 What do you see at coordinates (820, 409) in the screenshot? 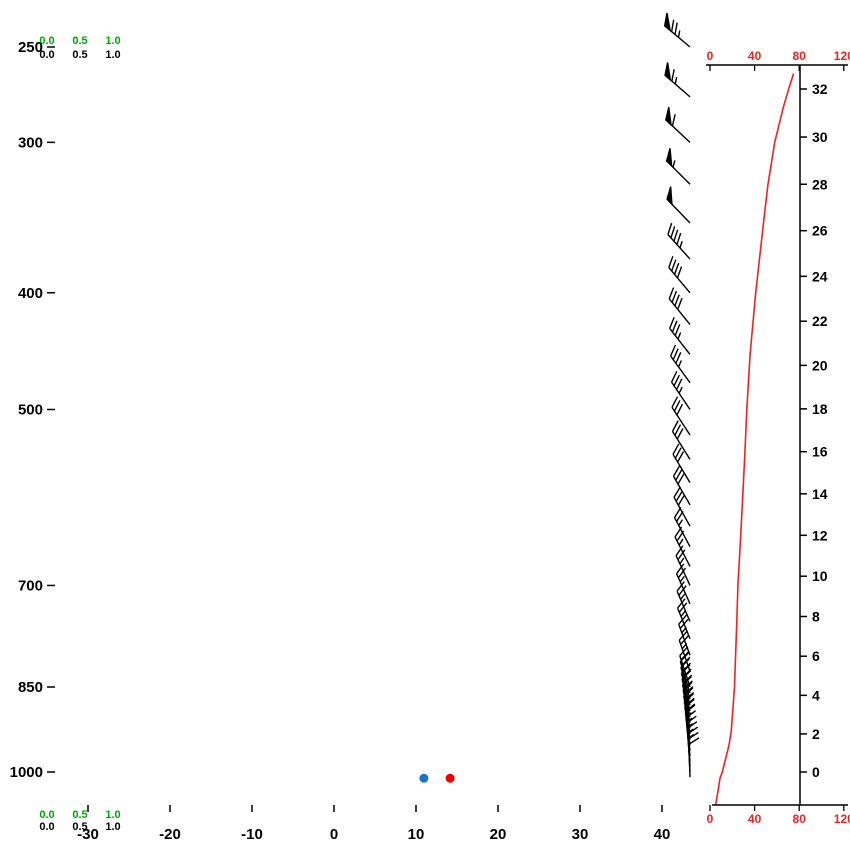
I see `svg-text: 18` at bounding box center [820, 409].